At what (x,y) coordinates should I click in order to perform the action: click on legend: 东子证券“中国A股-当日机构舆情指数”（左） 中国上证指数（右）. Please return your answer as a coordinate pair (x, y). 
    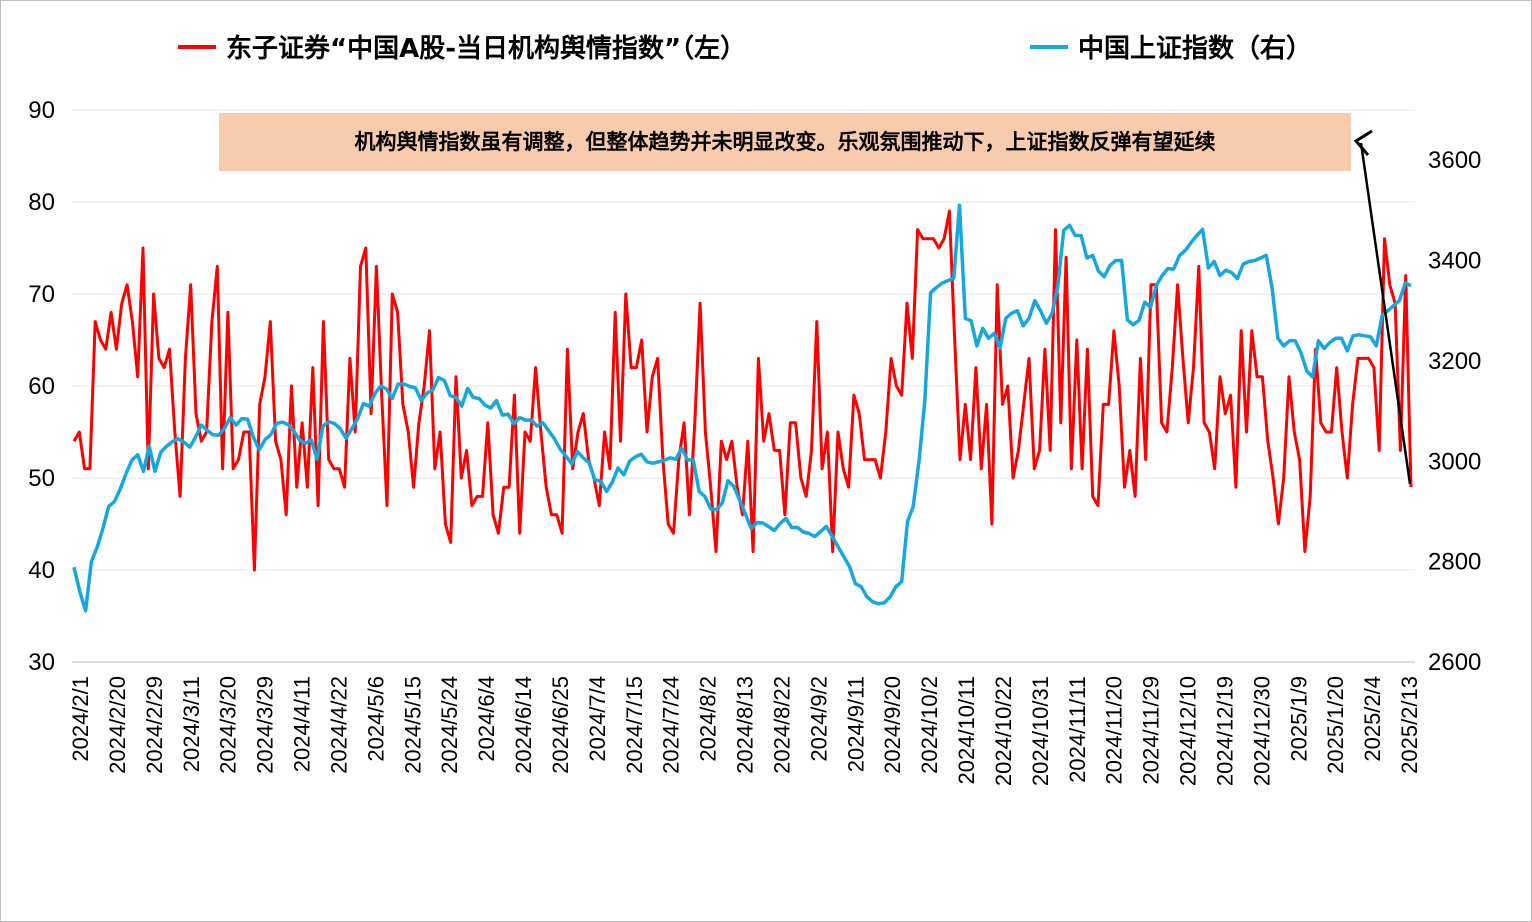
    Looking at the image, I should click on (745, 48).